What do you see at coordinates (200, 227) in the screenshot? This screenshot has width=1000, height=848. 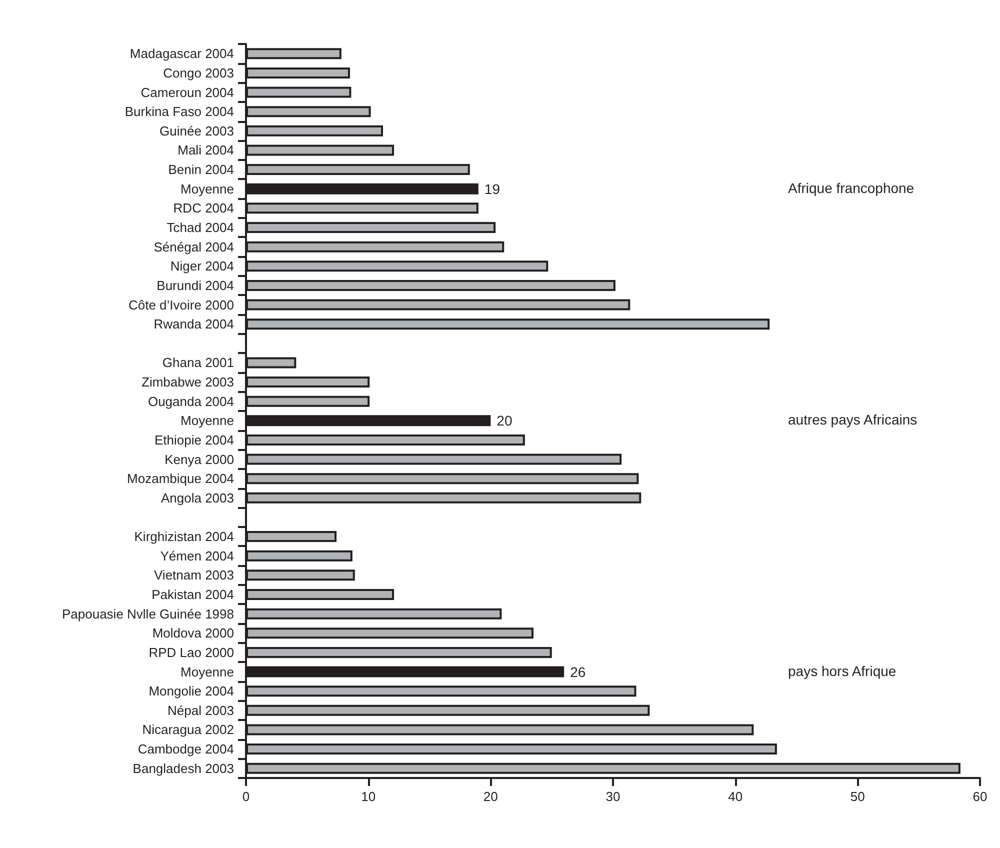 I see `y-tick-label: Tchad 2004` at bounding box center [200, 227].